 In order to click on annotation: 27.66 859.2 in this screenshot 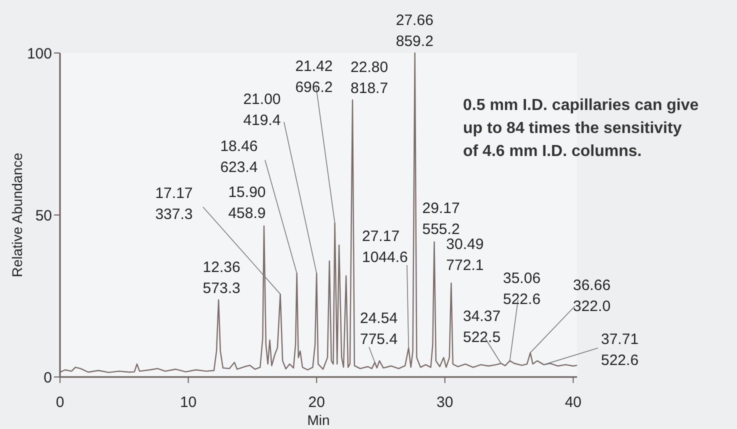, I will do `click(415, 31)`.